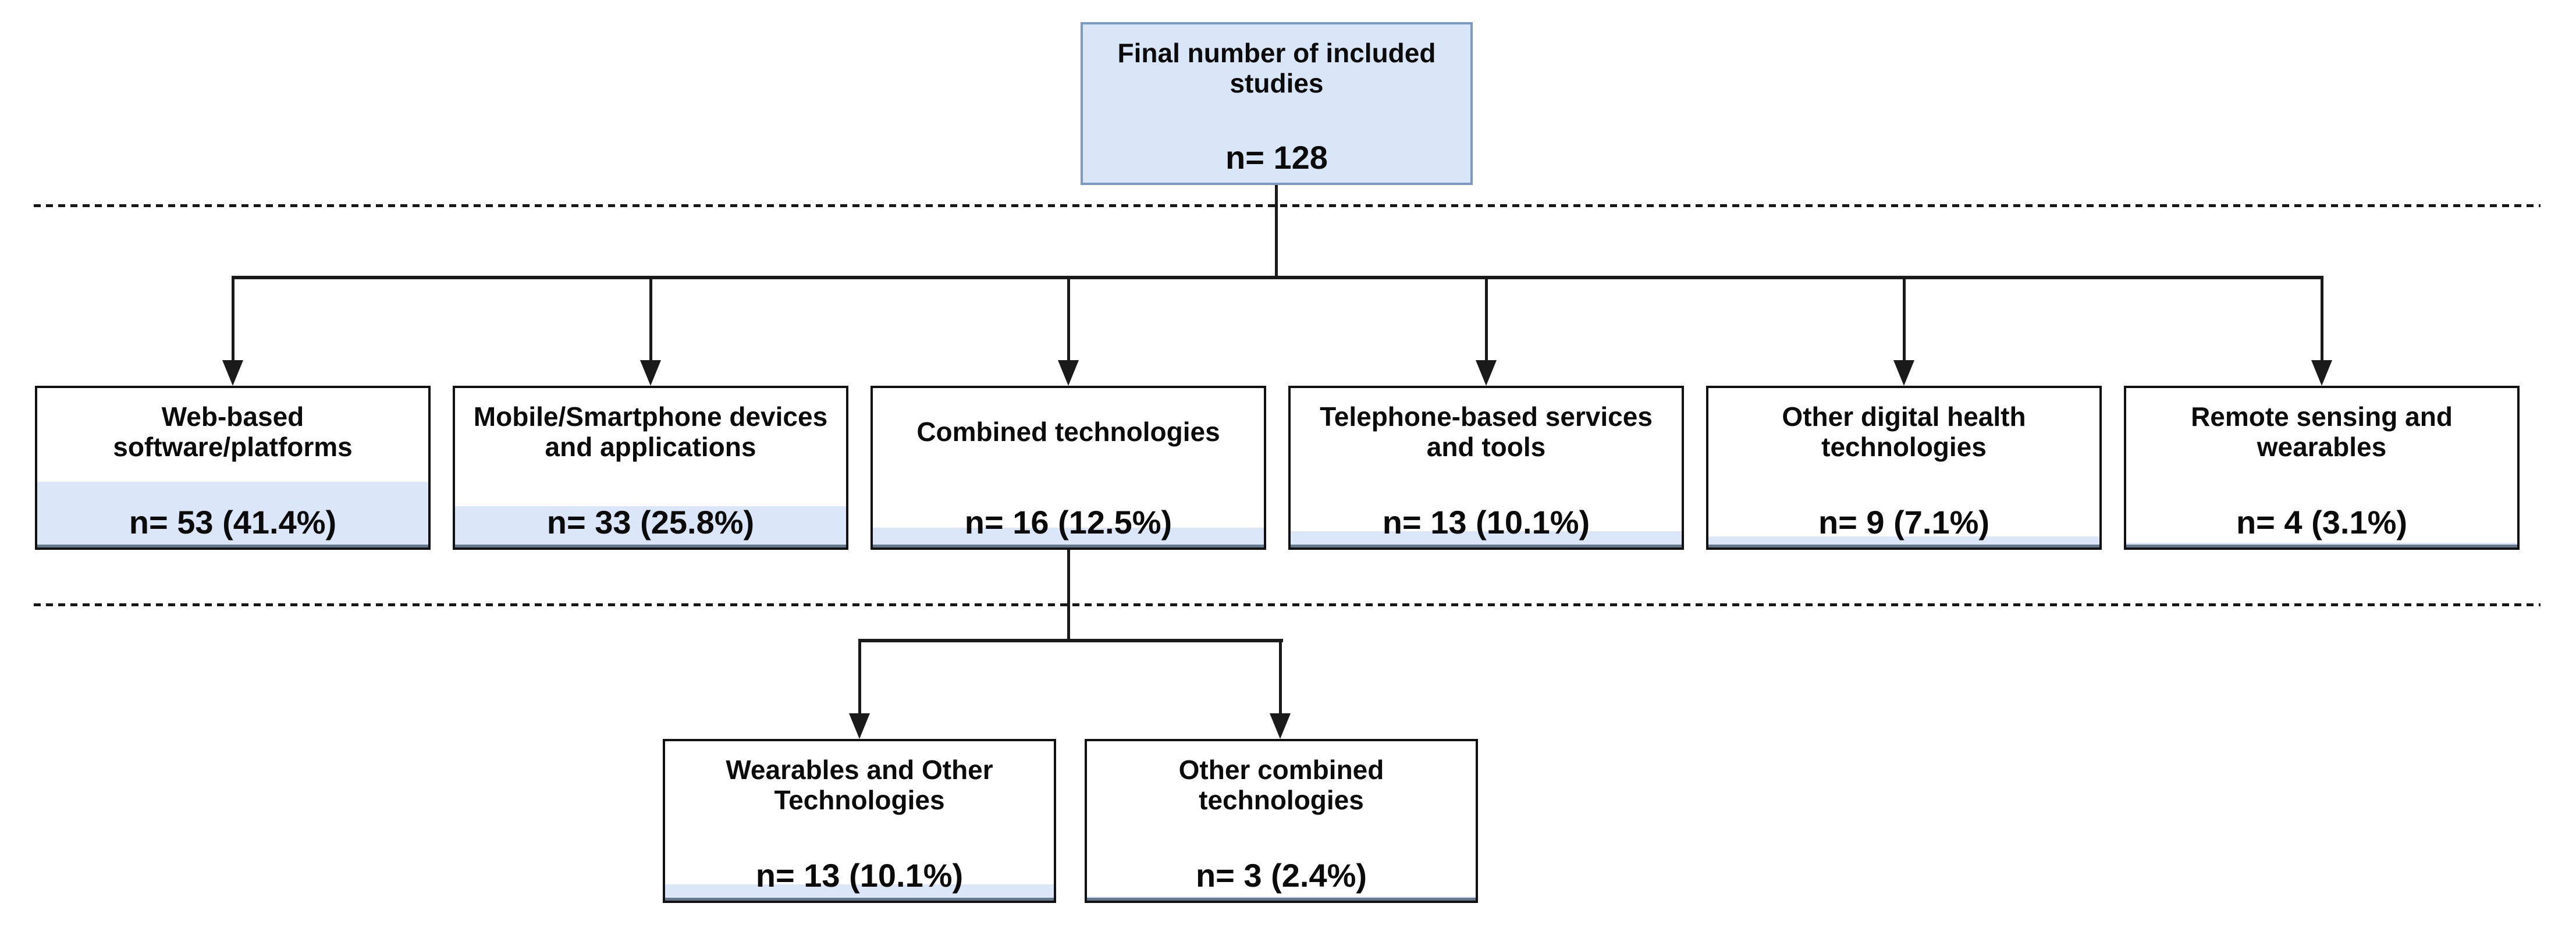 This screenshot has width=2576, height=928. What do you see at coordinates (1068, 468) in the screenshot?
I see `branch-box-combined-technologies: Combined technologies n= 16 (12.5%)` at bounding box center [1068, 468].